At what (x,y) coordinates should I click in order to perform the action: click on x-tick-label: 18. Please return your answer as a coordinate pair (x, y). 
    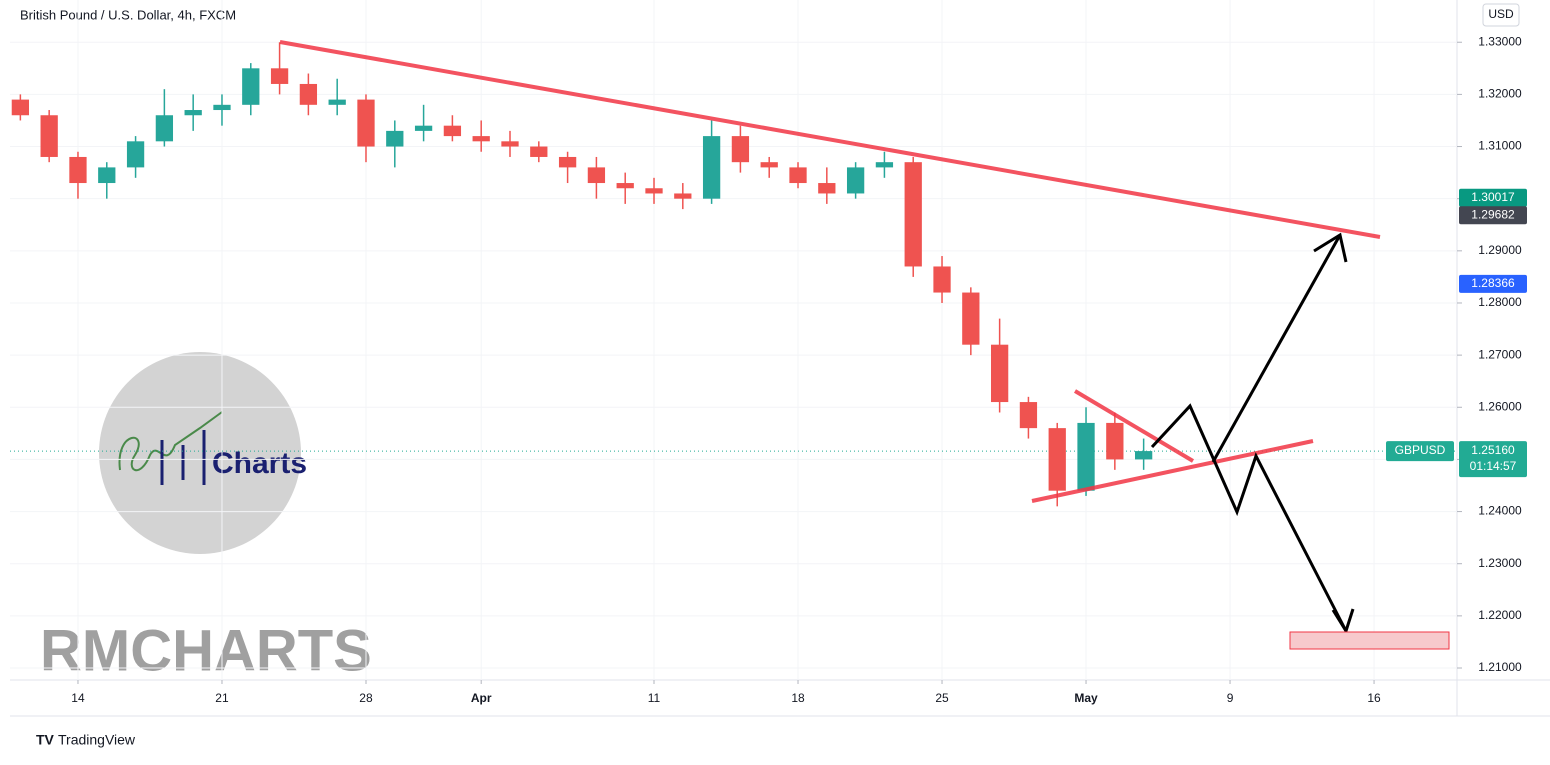
    Looking at the image, I should click on (798, 698).